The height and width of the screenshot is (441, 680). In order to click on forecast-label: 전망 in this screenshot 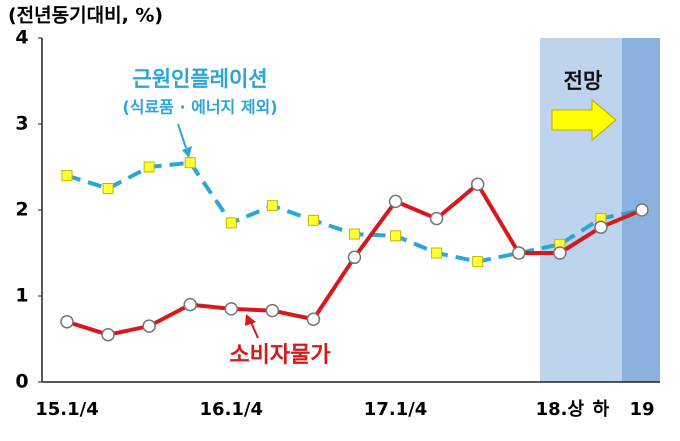, I will do `click(583, 81)`.